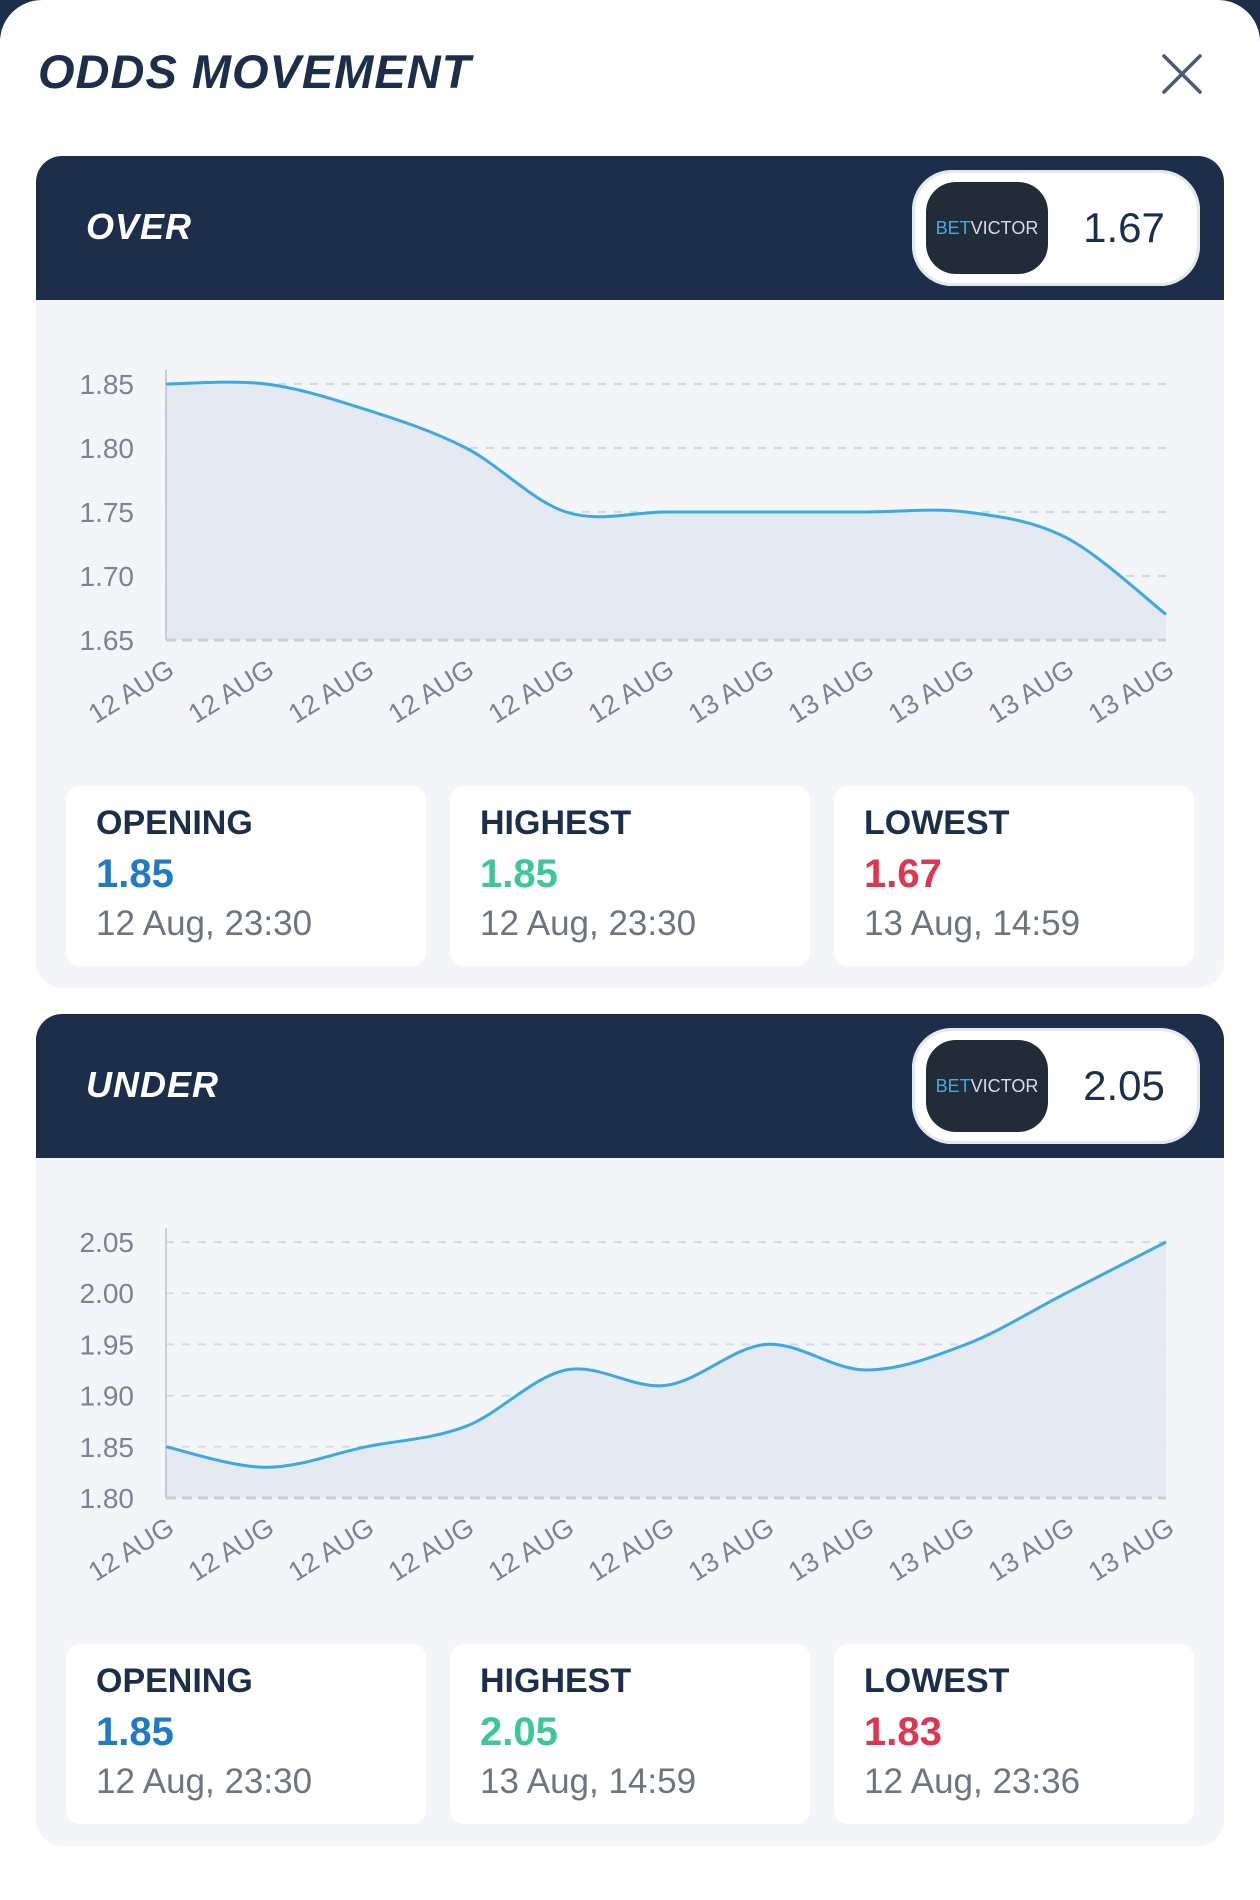  I want to click on current-odds: 1.67, so click(1124, 228).